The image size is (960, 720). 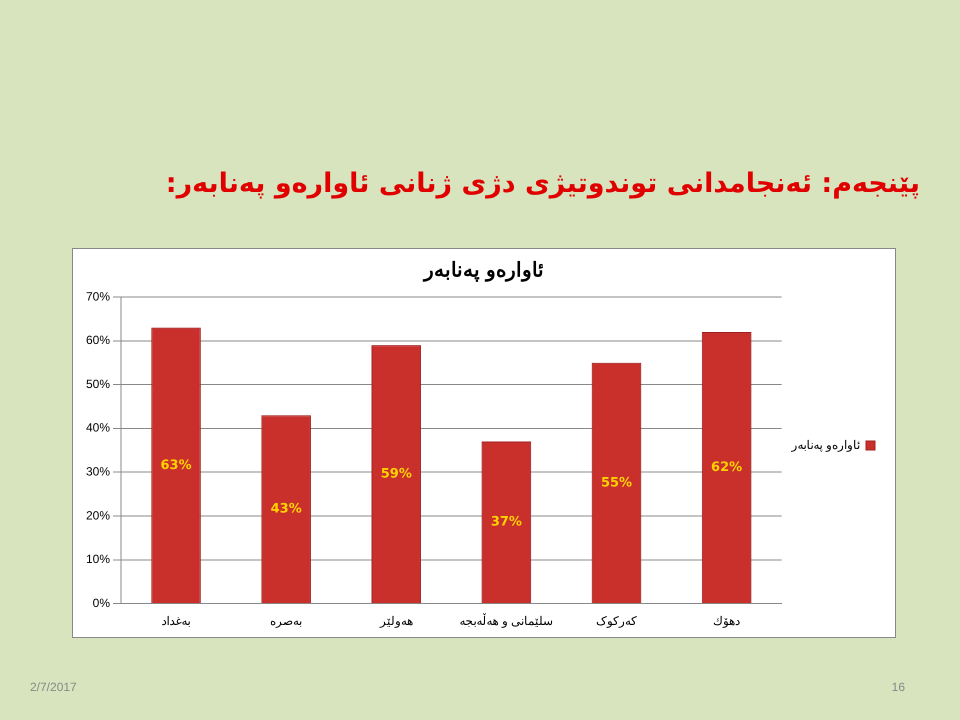 I want to click on data-label: 43%, so click(x=286, y=509).